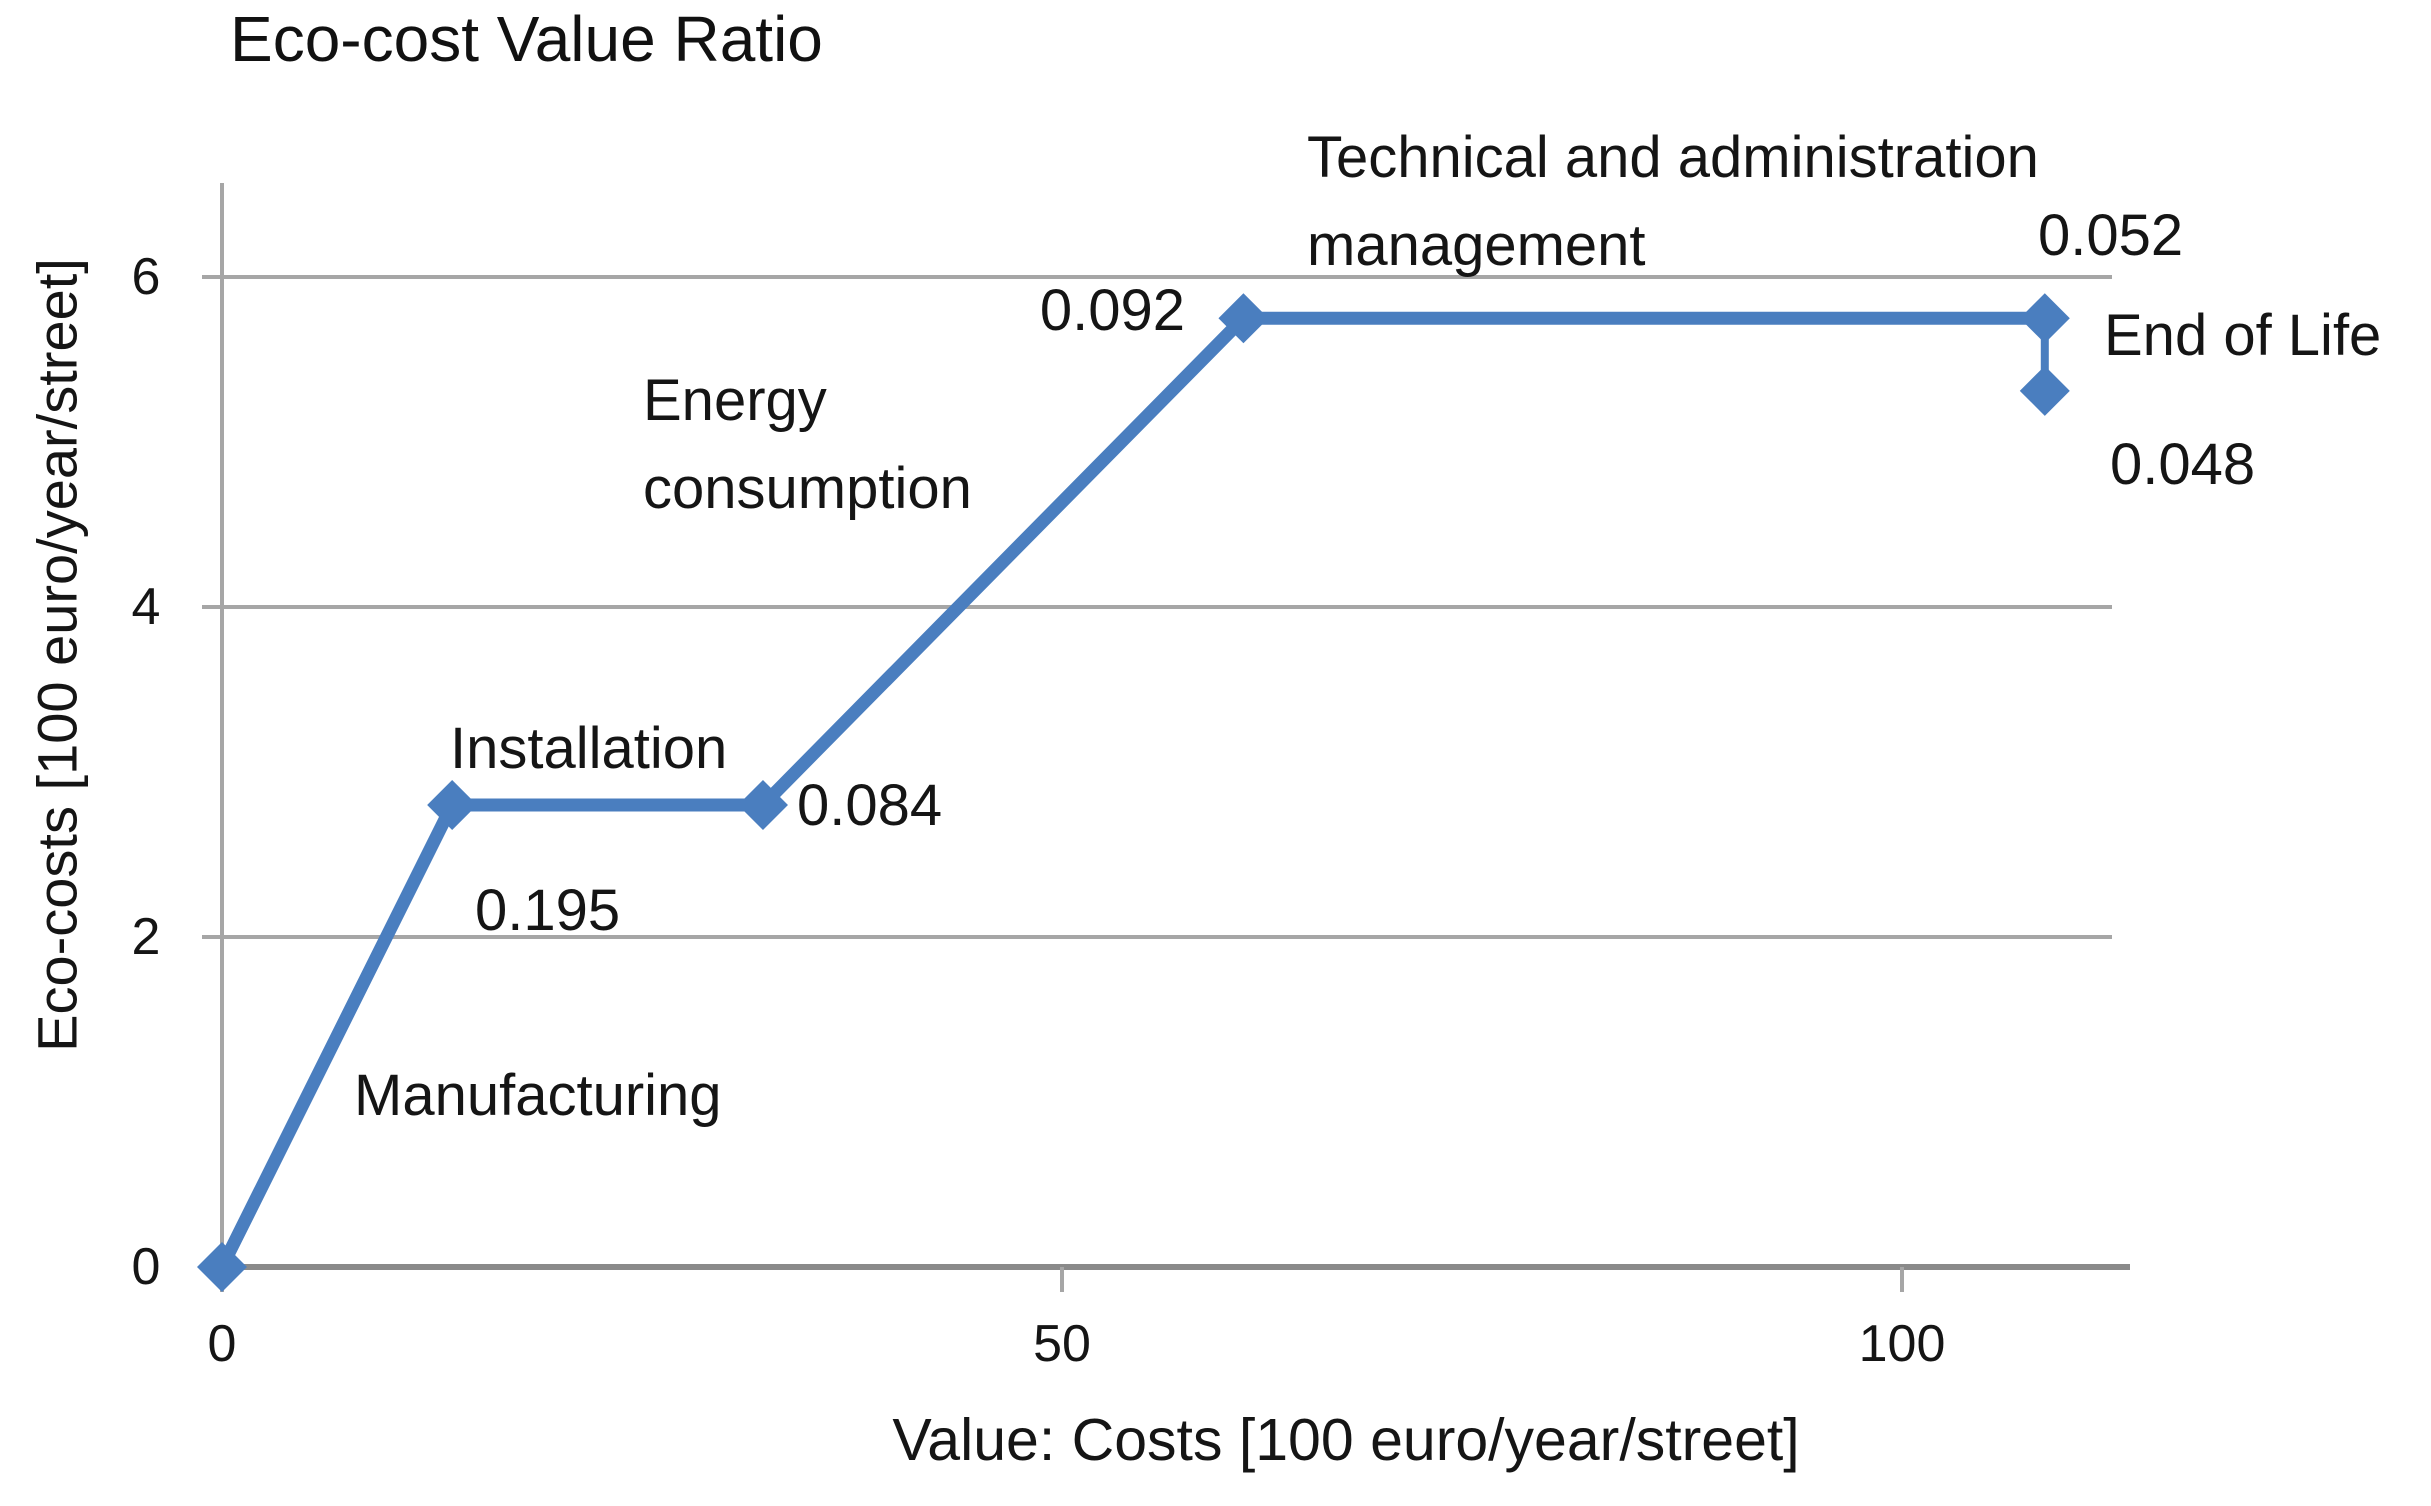 This screenshot has width=2431, height=1506. What do you see at coordinates (526, 39) in the screenshot?
I see `chart-title: Eco-cost Value Ratio` at bounding box center [526, 39].